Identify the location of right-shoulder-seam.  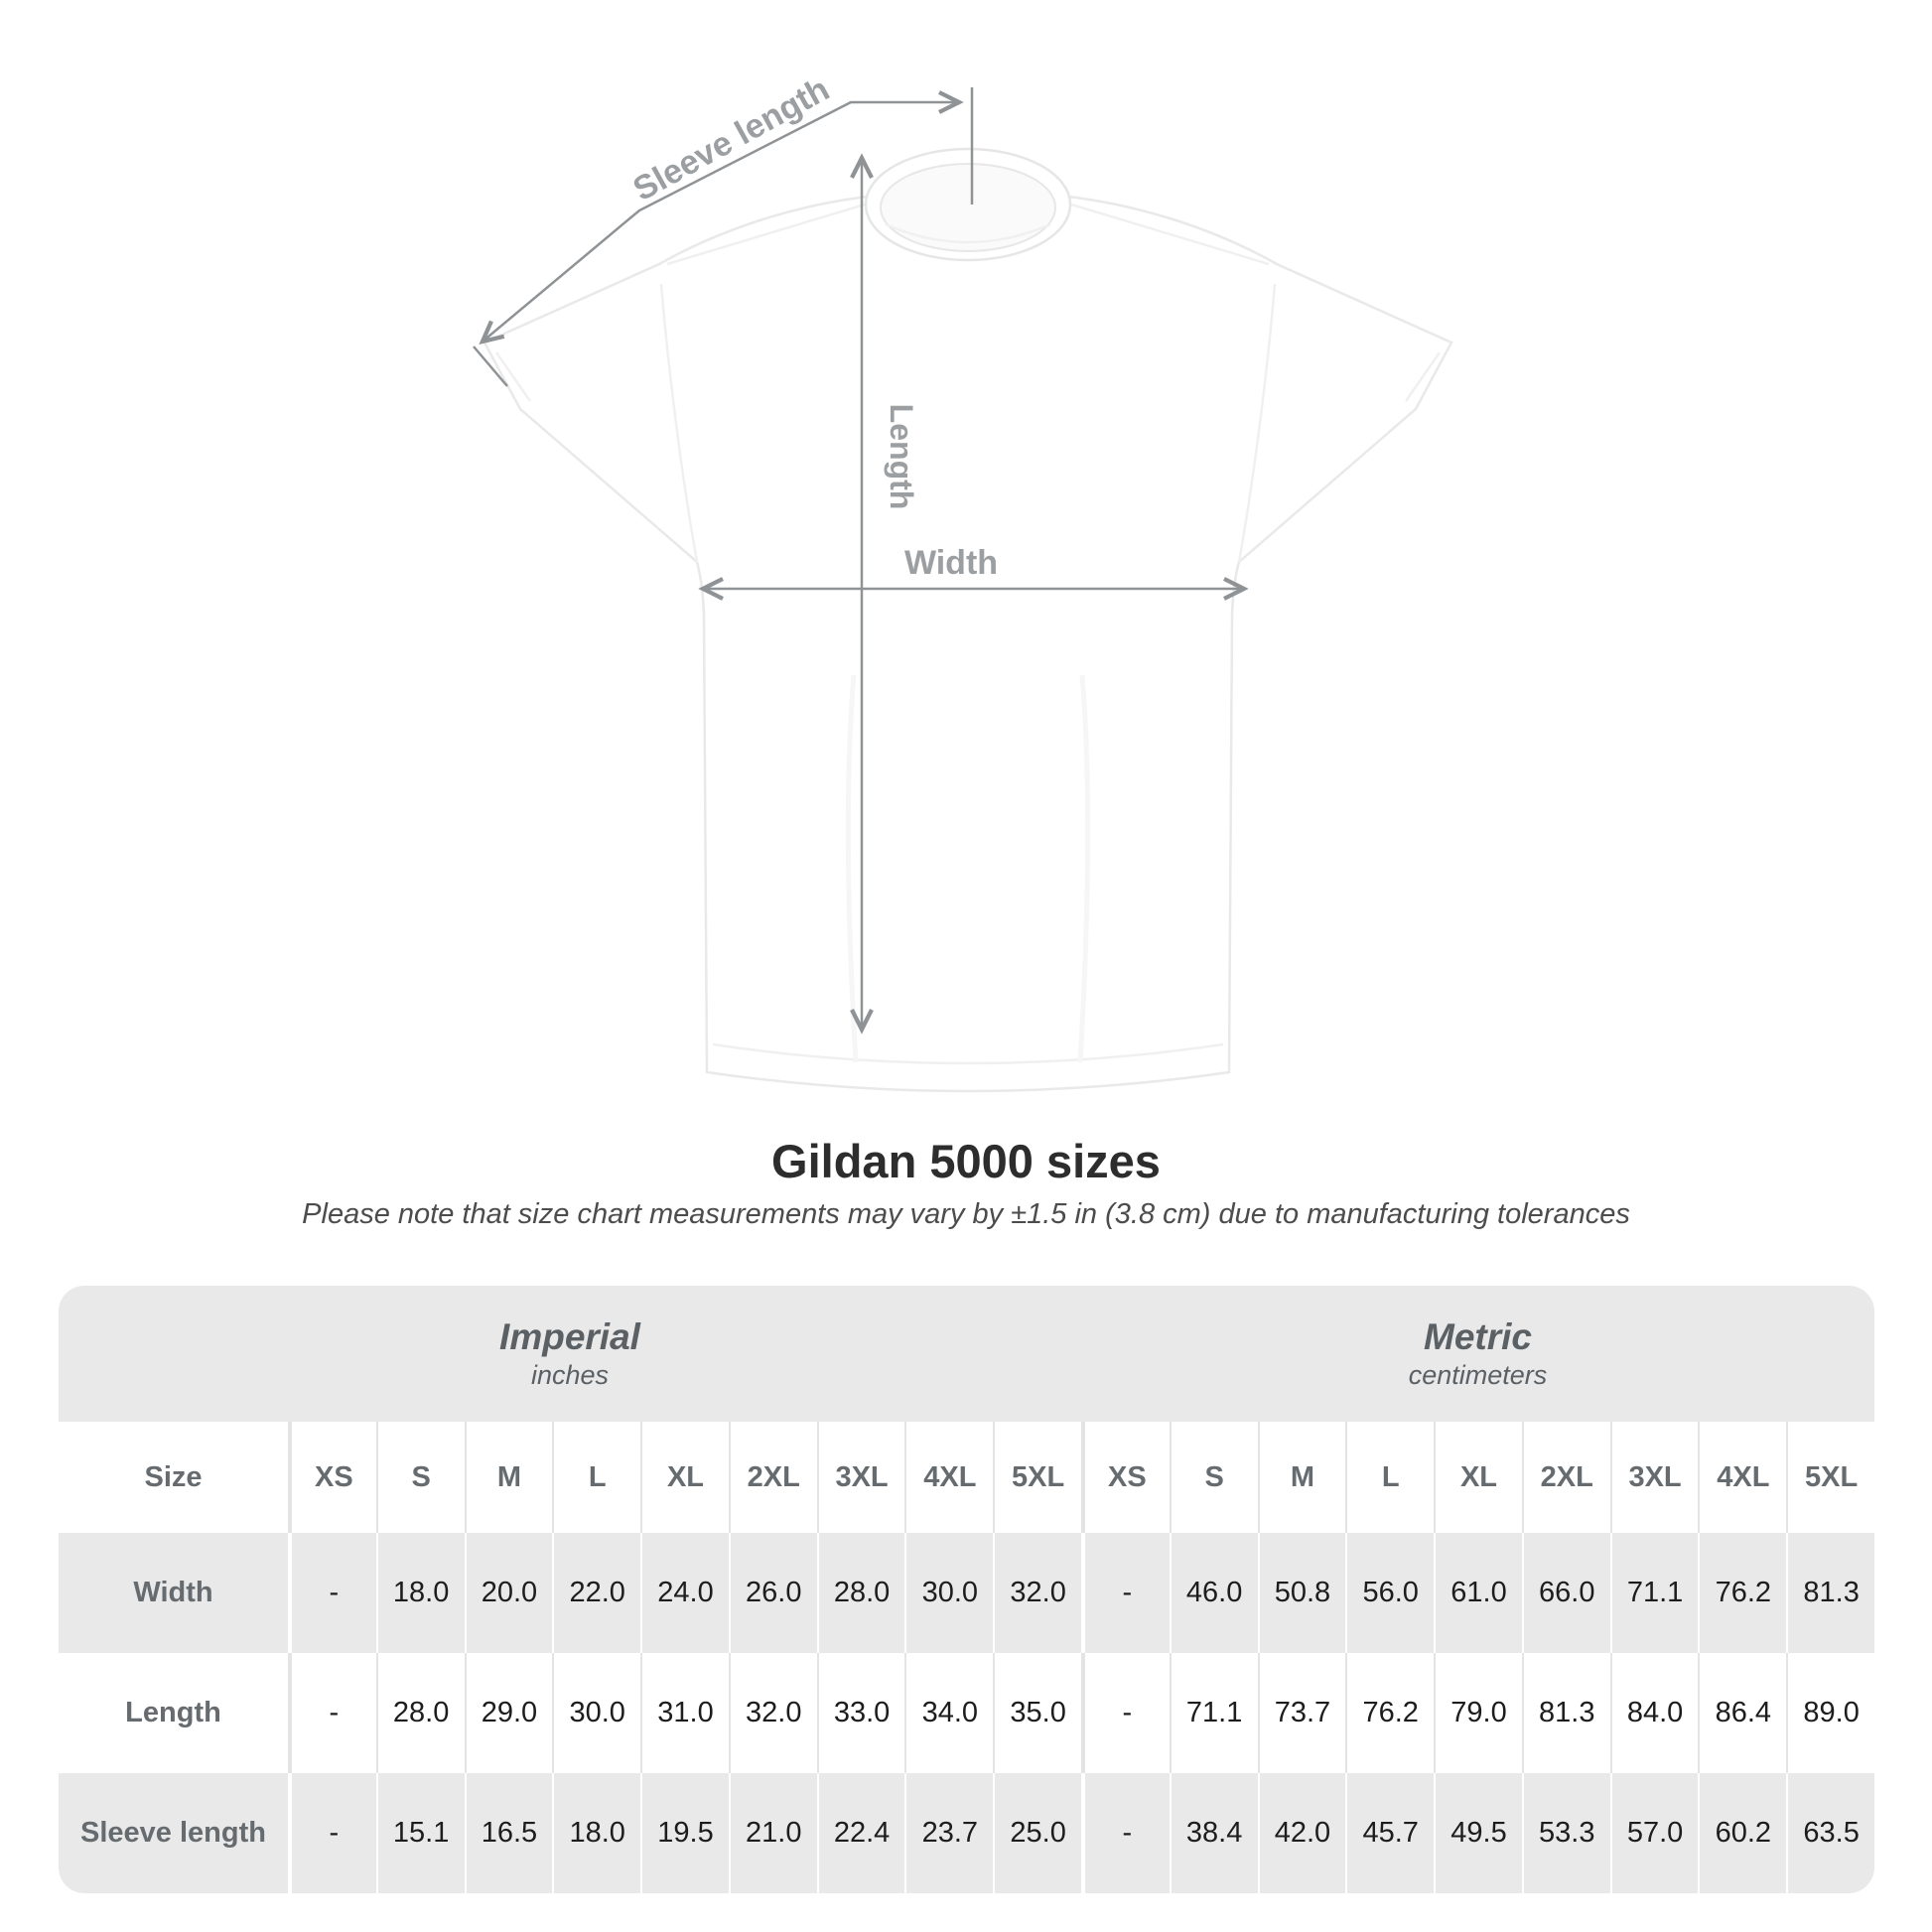
(1164, 232).